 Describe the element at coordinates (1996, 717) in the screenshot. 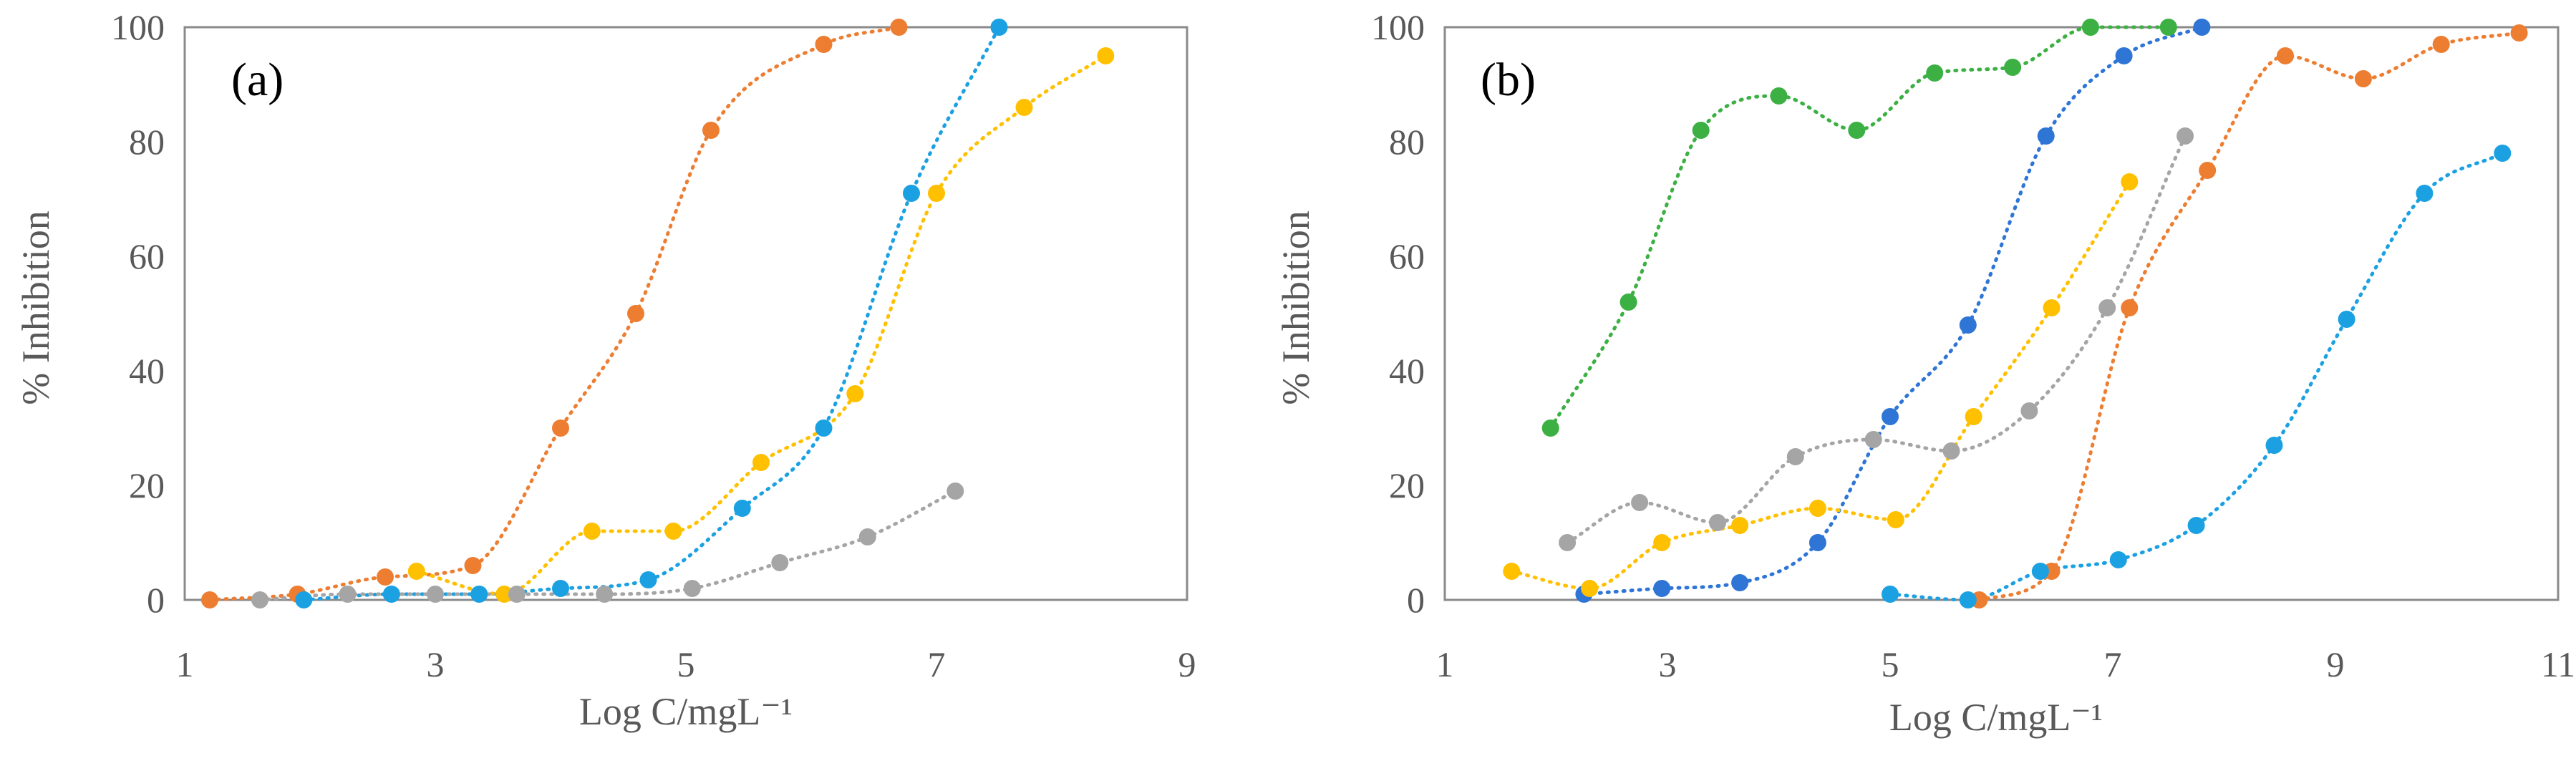

I see `panel-b-x-axis-title: Log C/mgL⁻¹` at that location.